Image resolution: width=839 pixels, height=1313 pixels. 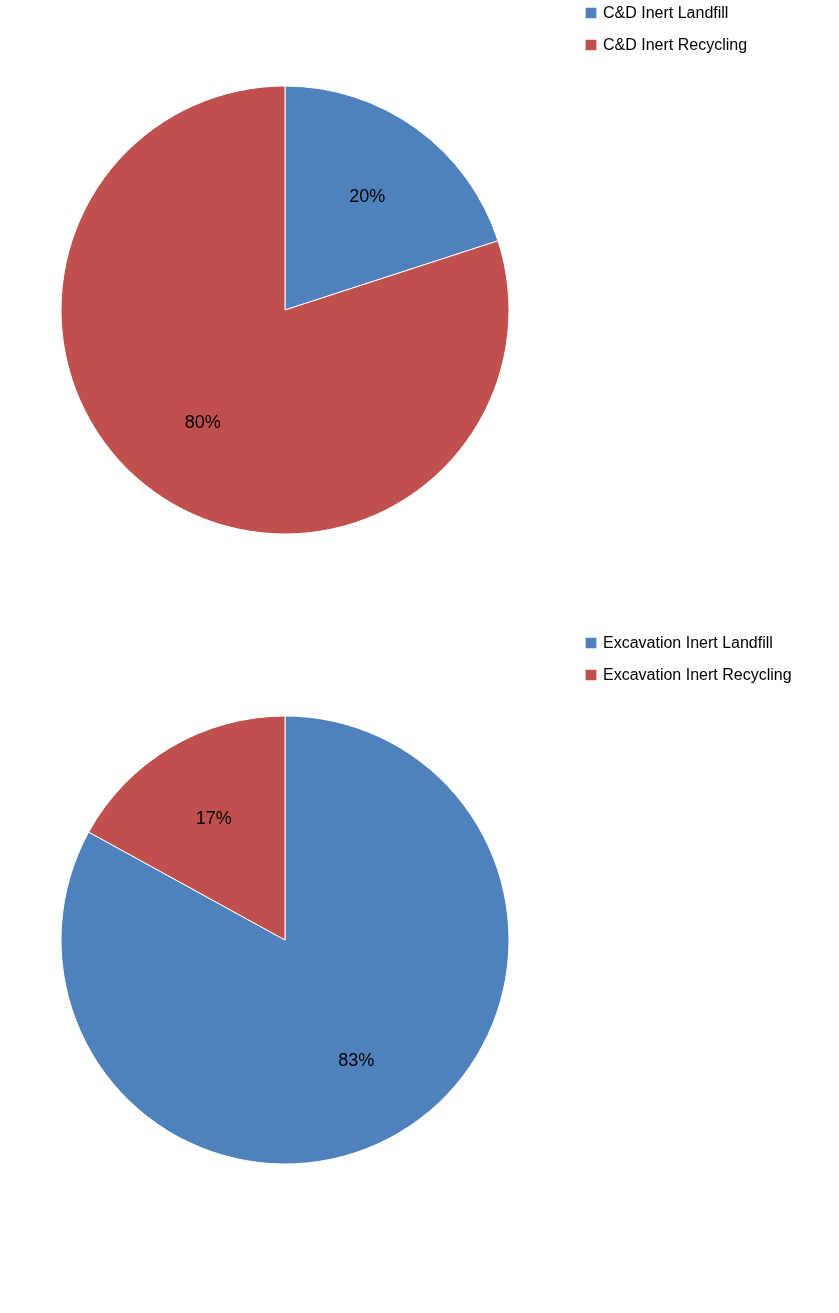 I want to click on legend-label: Excavation Inert Recycling, so click(x=697, y=674).